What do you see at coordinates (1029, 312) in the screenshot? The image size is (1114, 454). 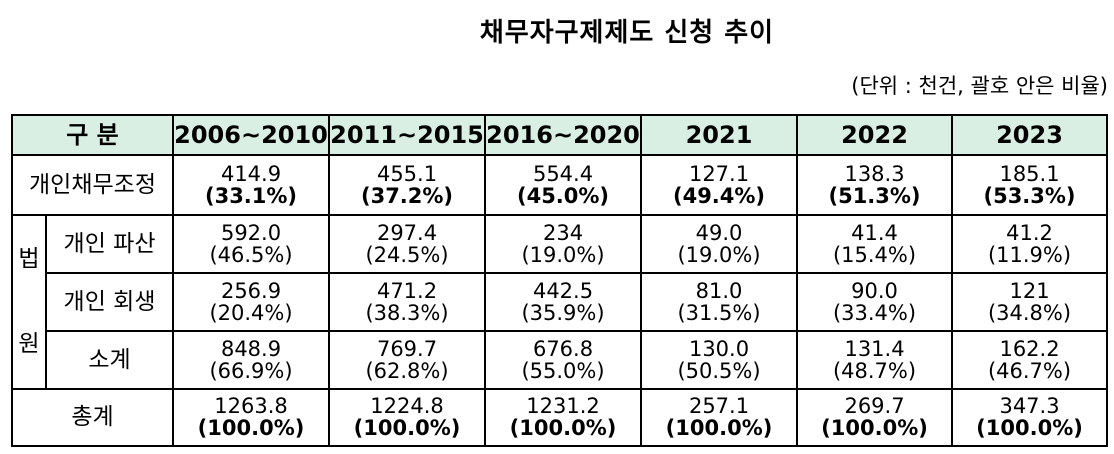 I see `cell-ratio: (34.8%)` at bounding box center [1029, 312].